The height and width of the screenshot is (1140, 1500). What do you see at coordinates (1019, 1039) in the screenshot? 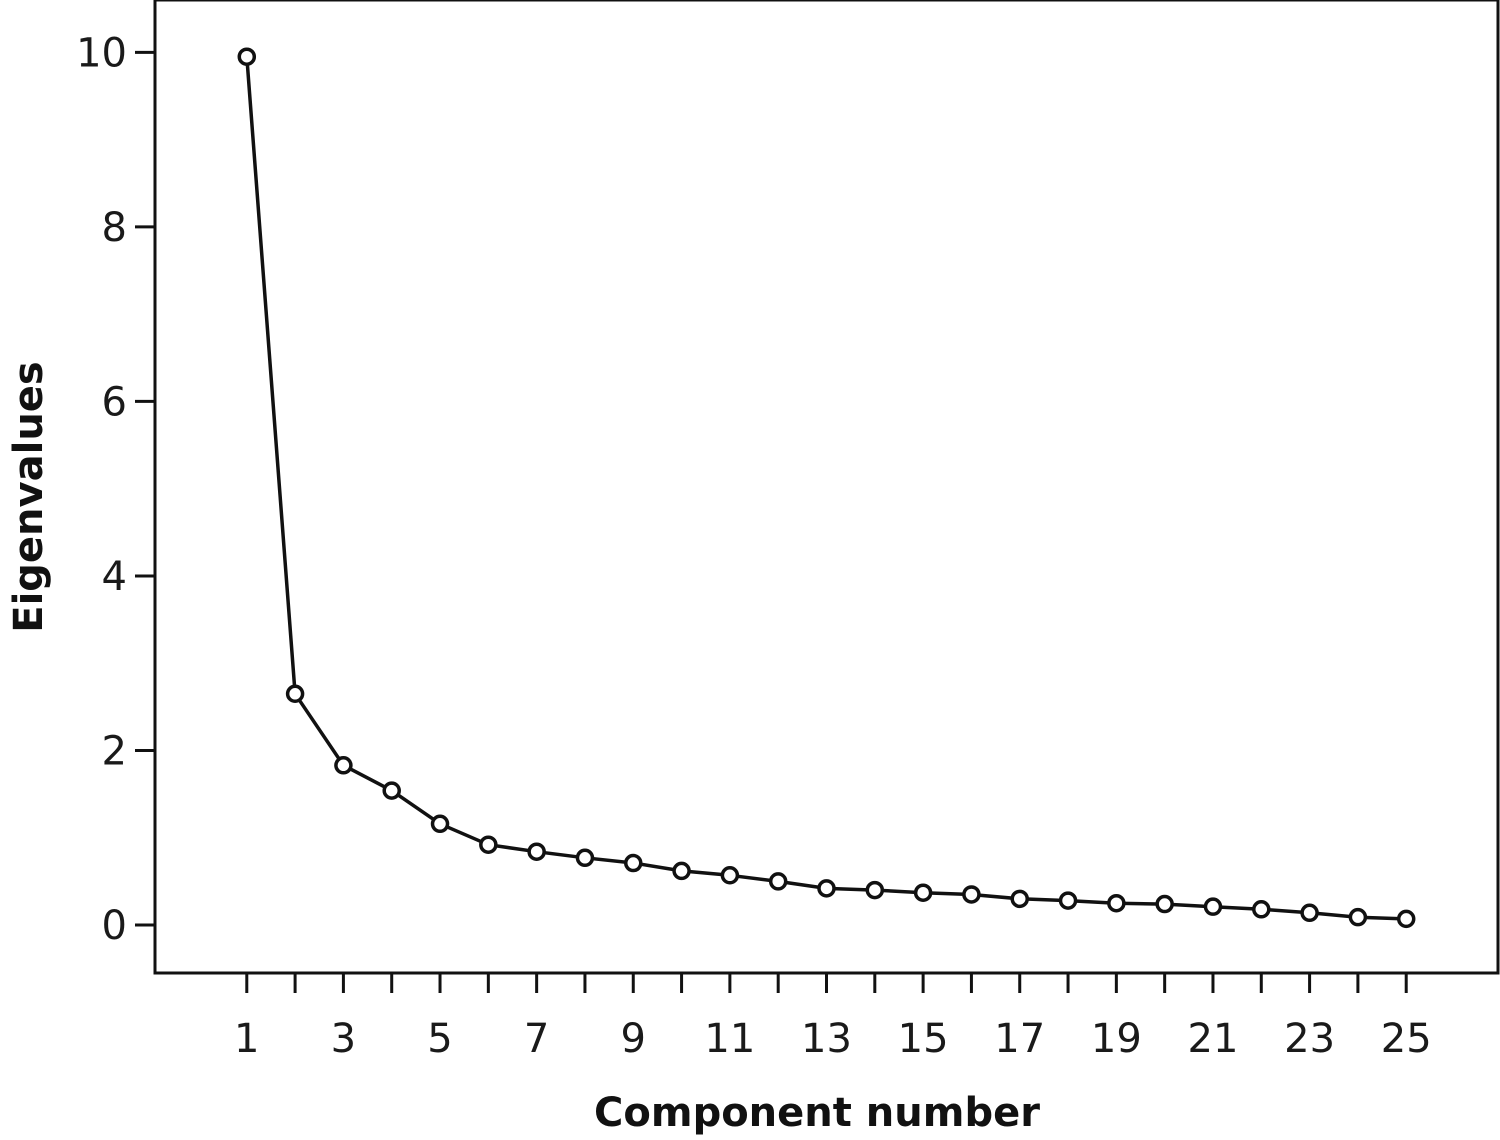
I see `x-tick-label: 17` at bounding box center [1019, 1039].